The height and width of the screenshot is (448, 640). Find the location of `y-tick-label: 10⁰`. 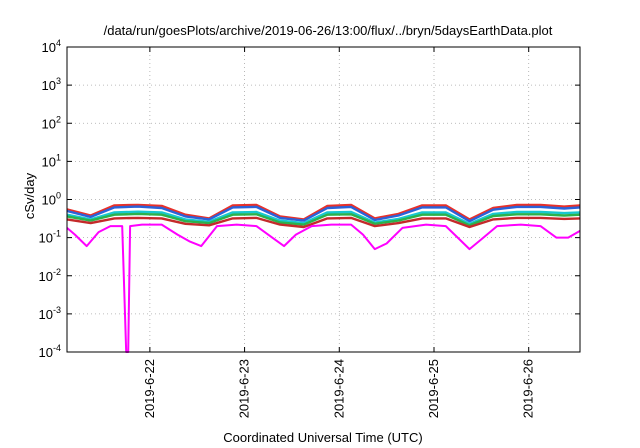

y-tick-label: 10⁰ is located at coordinates (51, 199).